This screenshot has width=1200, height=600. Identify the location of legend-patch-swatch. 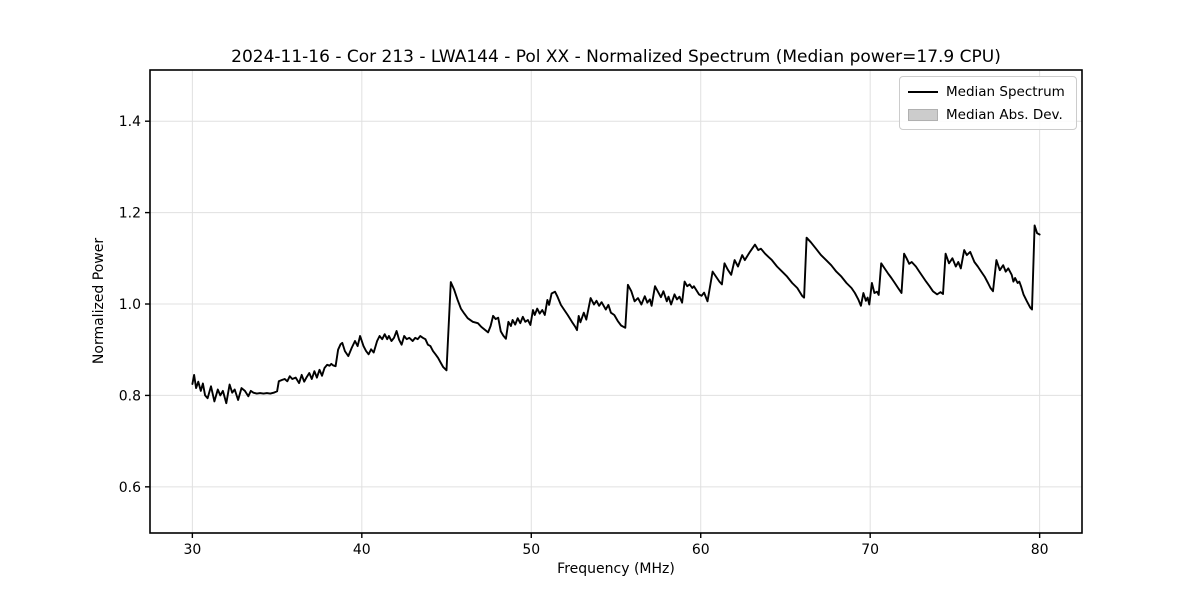
(923, 114).